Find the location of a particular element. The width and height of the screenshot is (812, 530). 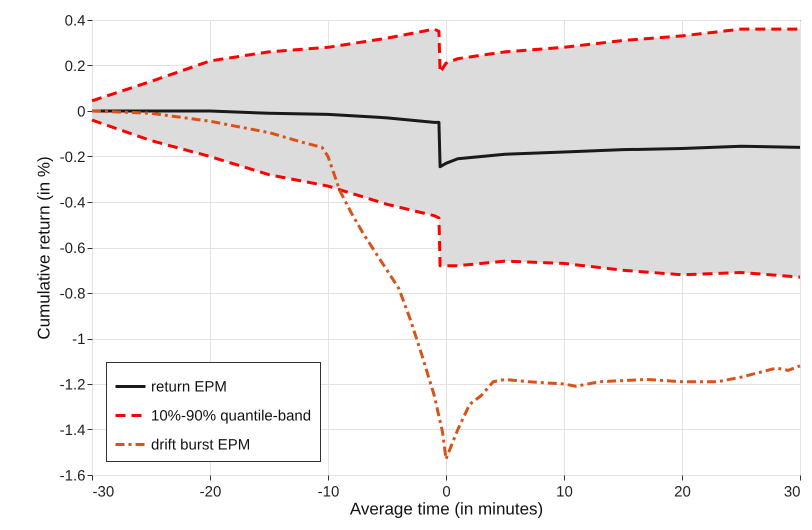

y-tick-label: -1.6 is located at coordinates (73, 476).